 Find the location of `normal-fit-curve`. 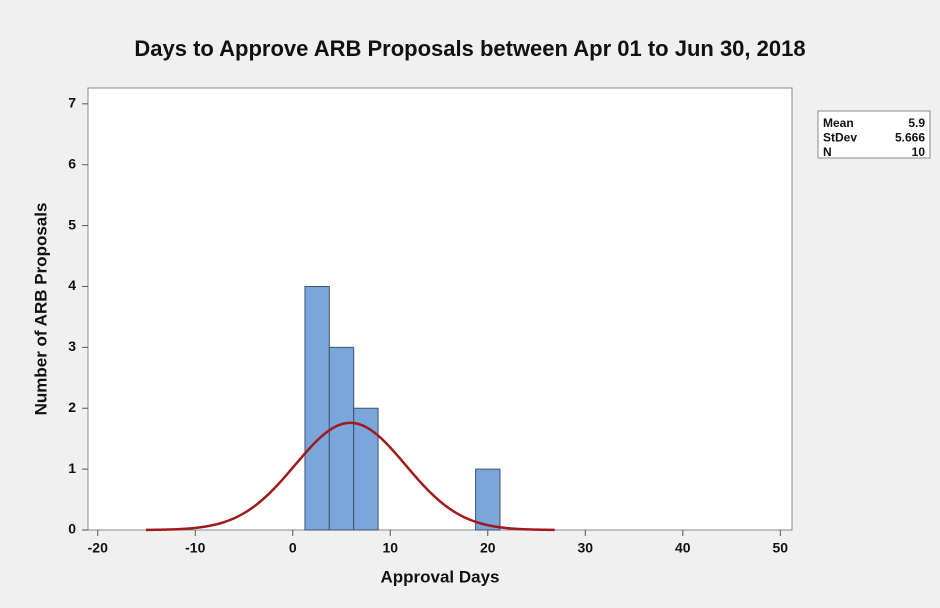

normal-fit-curve is located at coordinates (350, 476).